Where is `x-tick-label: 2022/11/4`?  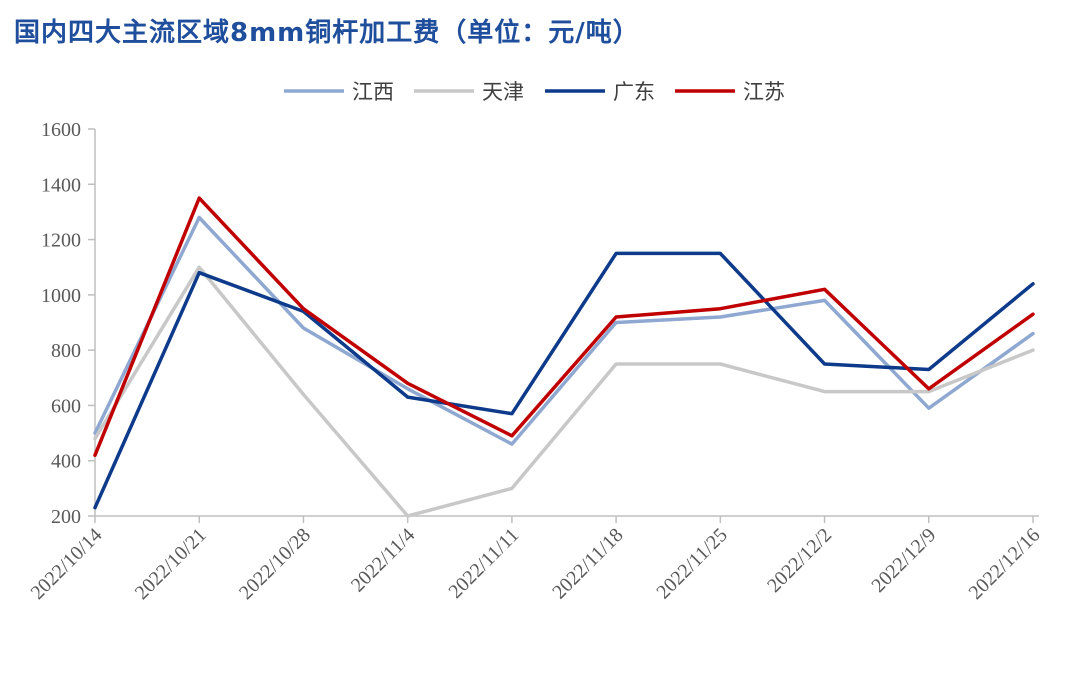 x-tick-label: 2022/11/4 is located at coordinates (383, 560).